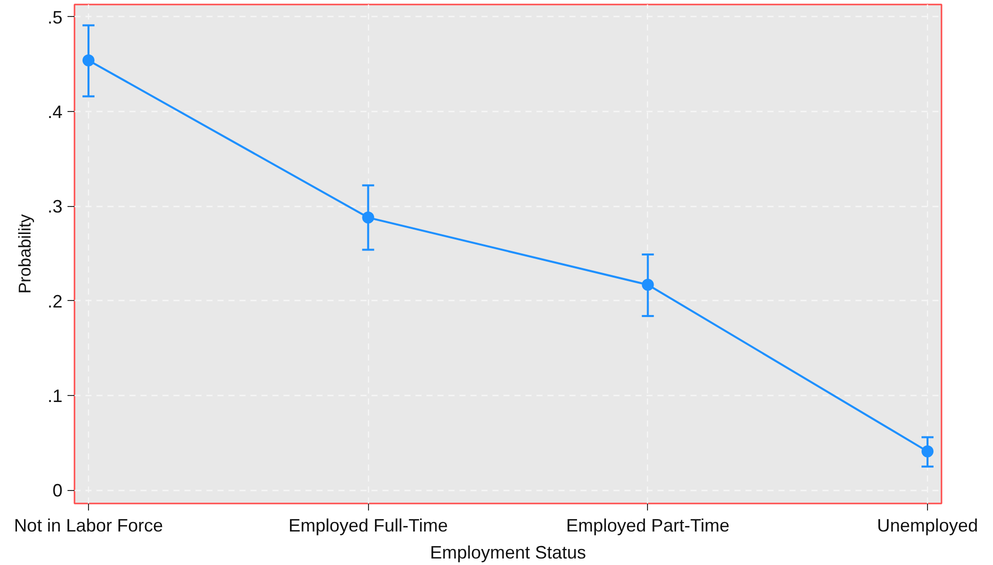 The width and height of the screenshot is (993, 565). I want to click on y-tick-label: .2, so click(55, 301).